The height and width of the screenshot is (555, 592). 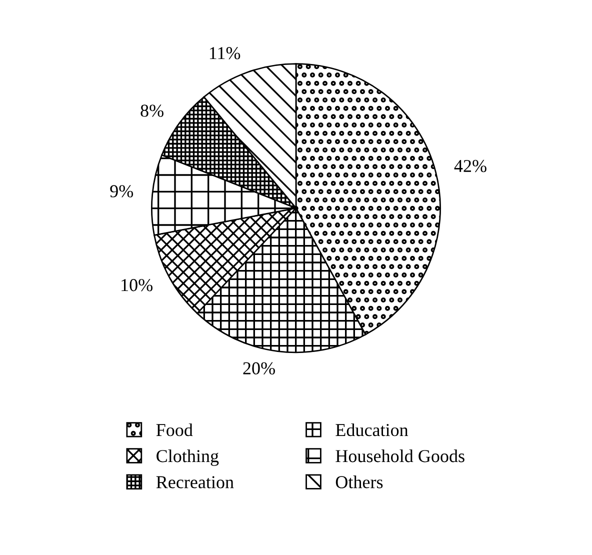 I want to click on data-label: 20%, so click(x=259, y=368).